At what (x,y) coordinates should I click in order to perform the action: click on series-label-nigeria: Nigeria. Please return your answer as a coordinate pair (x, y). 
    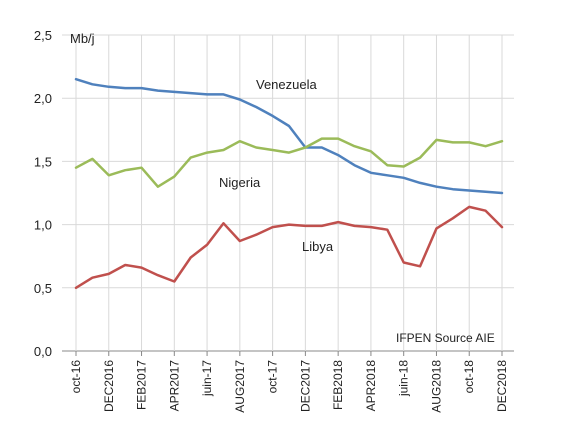
    Looking at the image, I should click on (240, 182).